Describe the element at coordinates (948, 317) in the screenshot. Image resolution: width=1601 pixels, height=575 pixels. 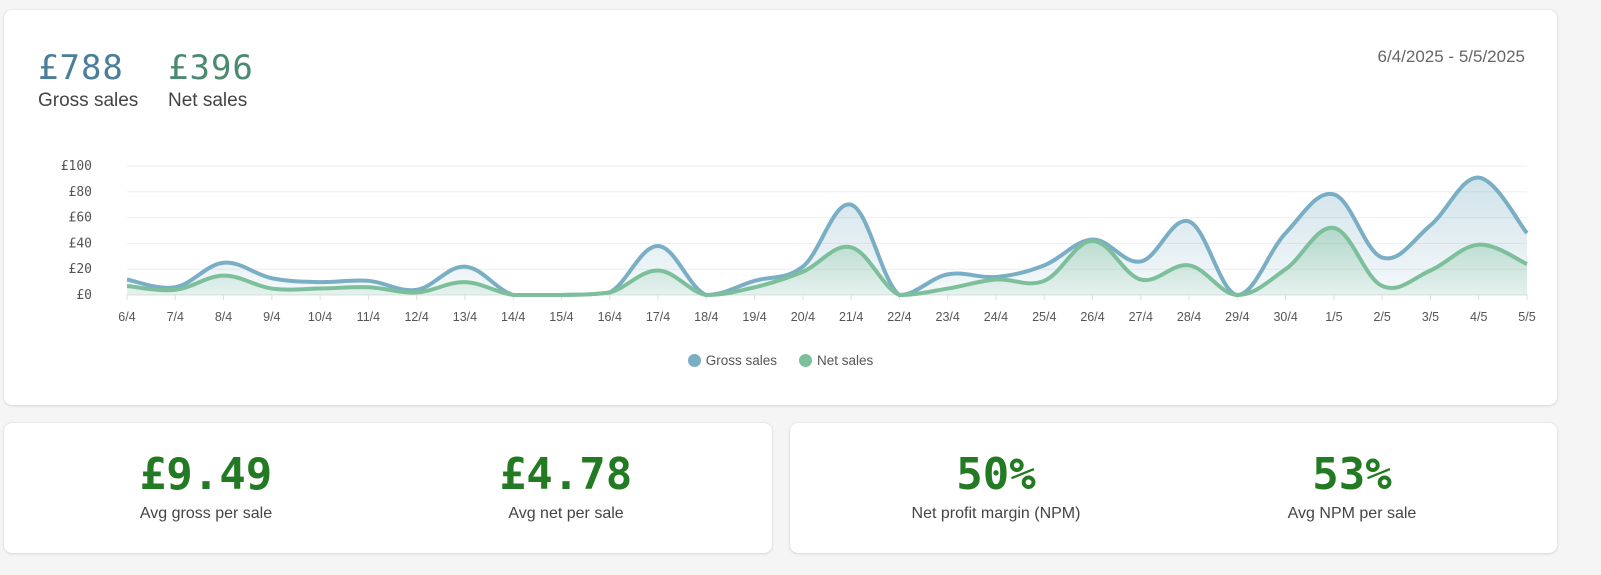
I see `x-tick-label: 23/4` at that location.